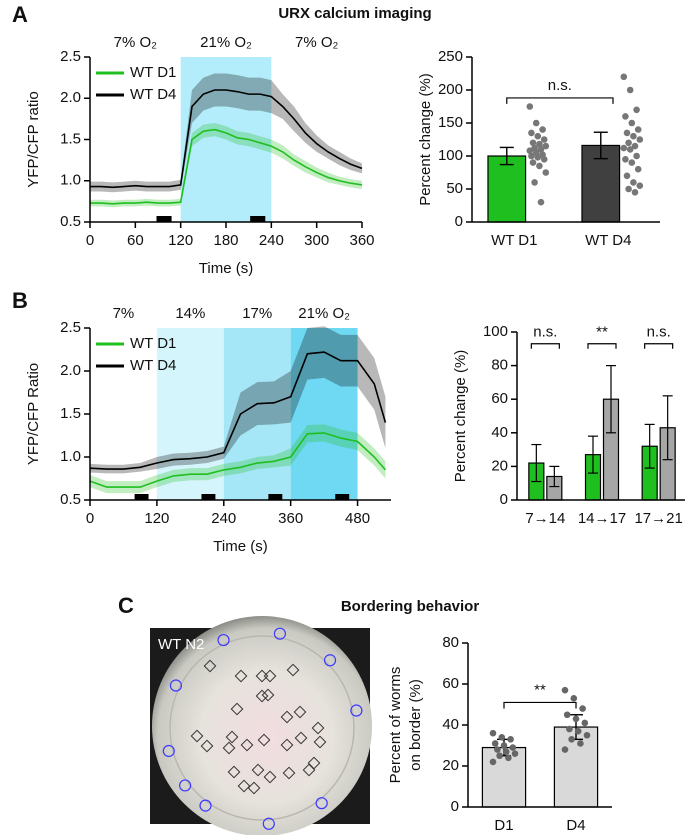 The width and height of the screenshot is (688, 835). Describe the element at coordinates (354, 13) in the screenshot. I see `chart-title: URX calcium imaging` at that location.